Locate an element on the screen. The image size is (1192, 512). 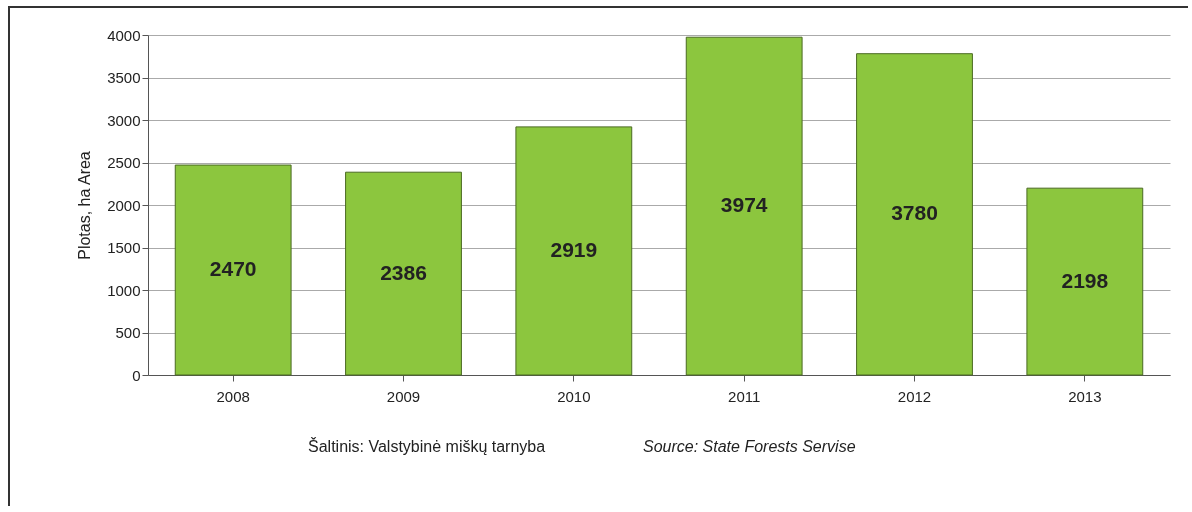
x-tick-label: 2011 is located at coordinates (744, 396).